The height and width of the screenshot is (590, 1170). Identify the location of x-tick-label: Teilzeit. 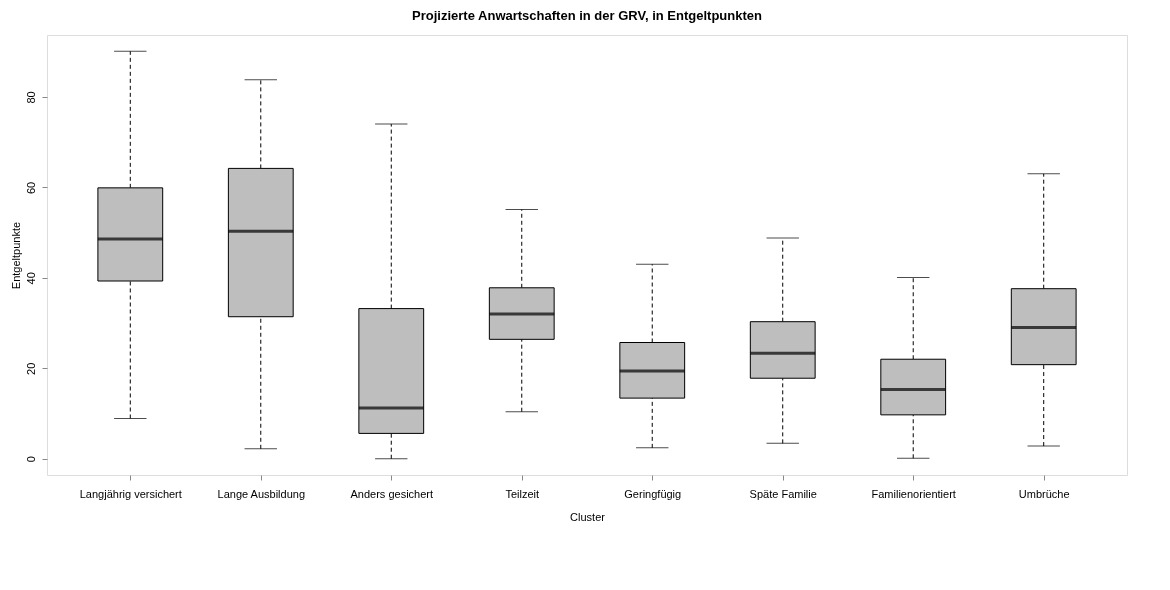
(522, 493).